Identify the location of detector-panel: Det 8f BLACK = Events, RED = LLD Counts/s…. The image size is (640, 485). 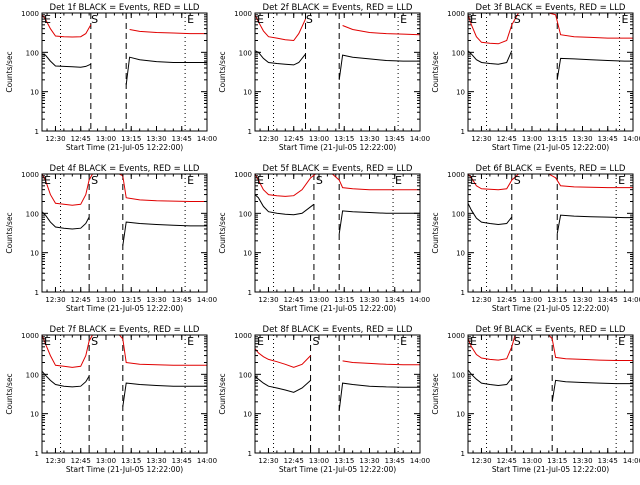
(324, 399).